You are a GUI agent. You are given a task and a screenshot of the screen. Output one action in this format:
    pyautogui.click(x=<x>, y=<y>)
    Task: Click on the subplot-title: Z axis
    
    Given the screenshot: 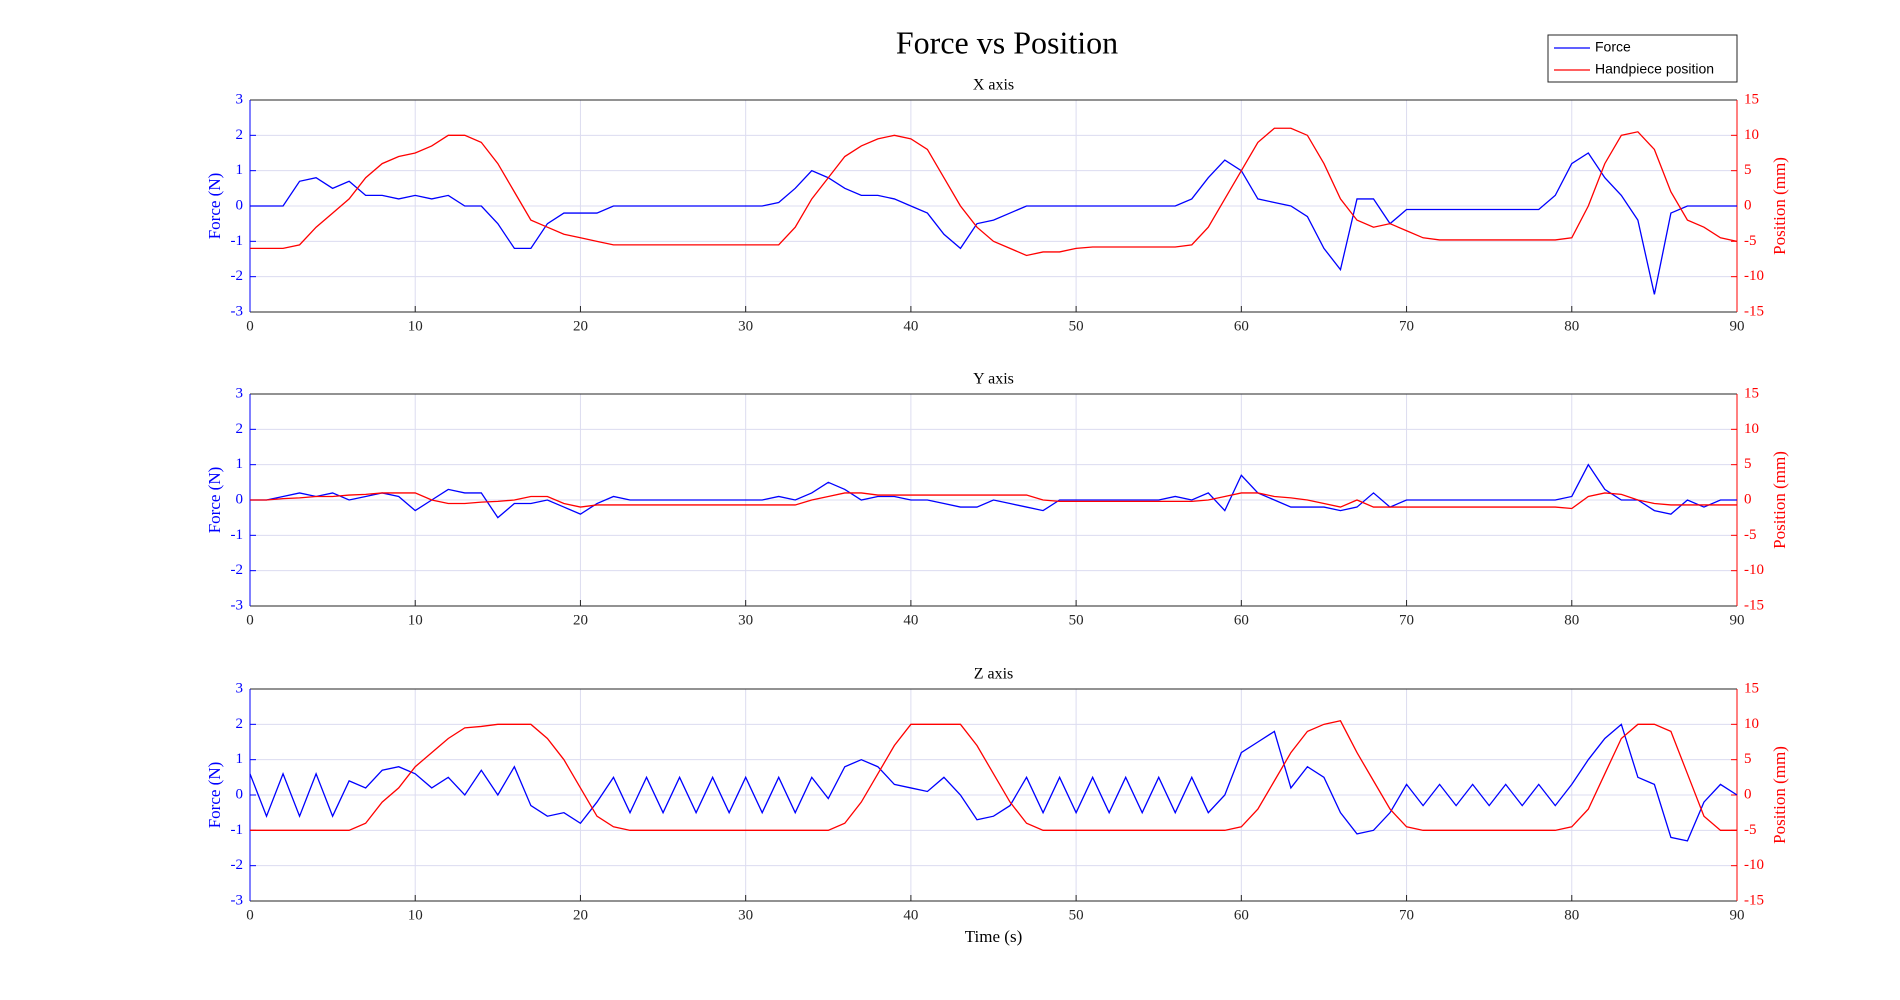 What is the action you would take?
    pyautogui.click(x=994, y=674)
    